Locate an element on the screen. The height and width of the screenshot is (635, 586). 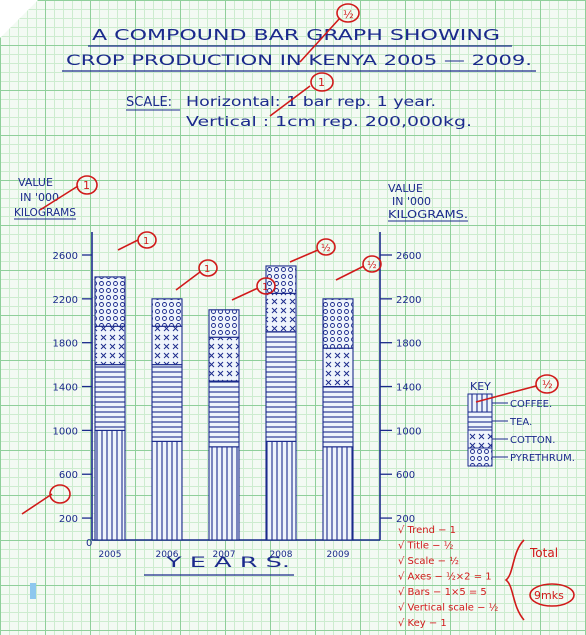
bar-2008-cotton is located at coordinates (281, 312).